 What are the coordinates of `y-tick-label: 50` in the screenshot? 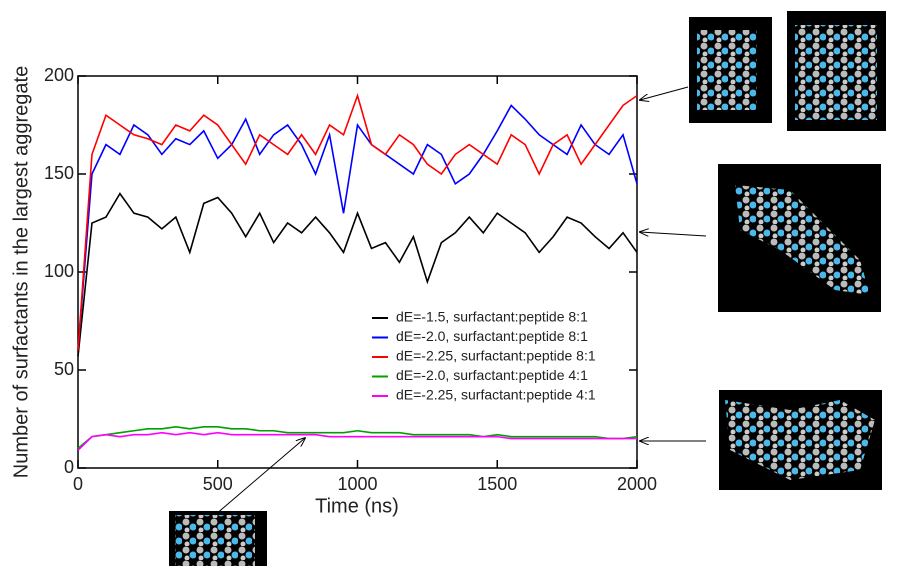 It's located at (64, 369).